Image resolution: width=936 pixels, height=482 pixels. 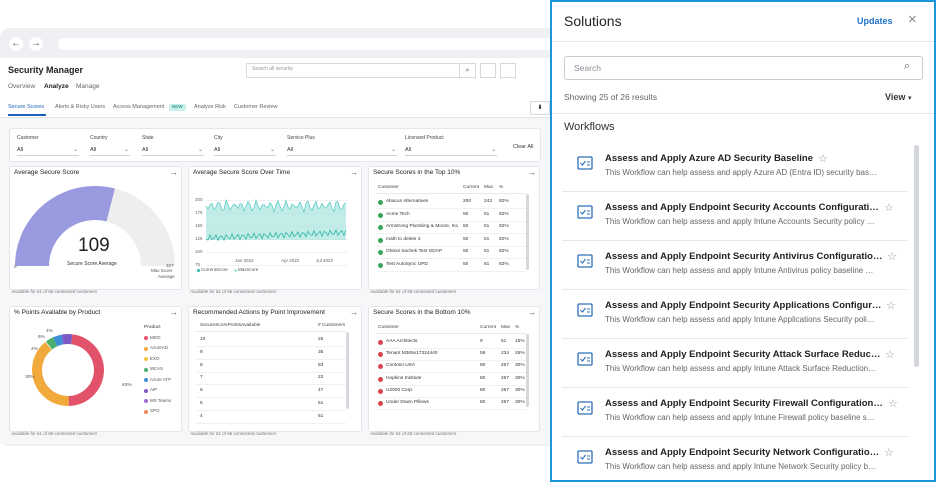 What do you see at coordinates (743, 68) in the screenshot?
I see `search-box` at bounding box center [743, 68].